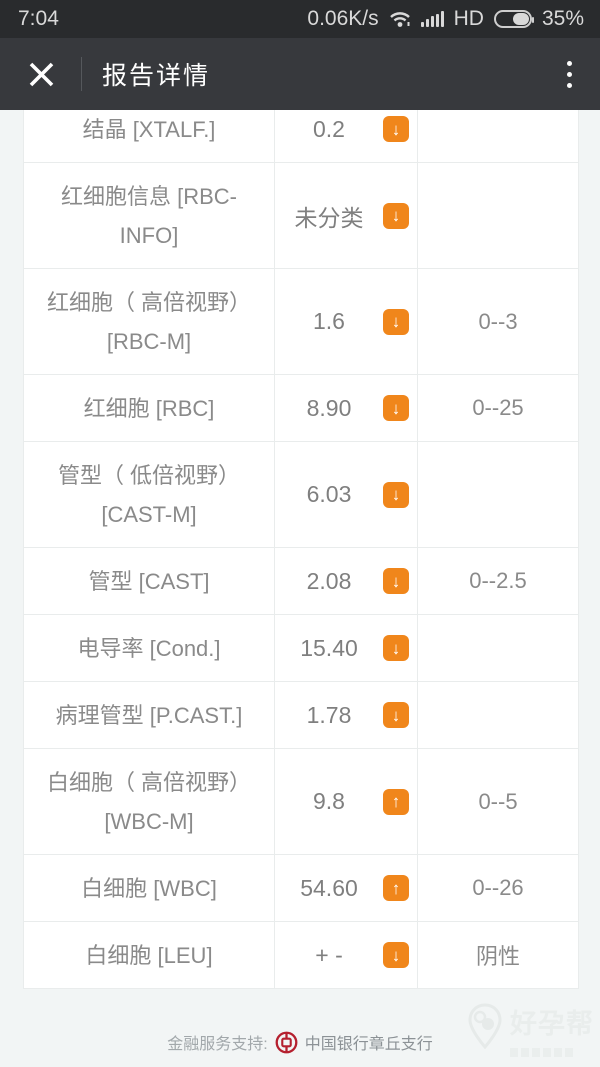 The width and height of the screenshot is (600, 1067). What do you see at coordinates (149, 215) in the screenshot?
I see `param-name: 红细胞信息 [RBC- INFO]` at bounding box center [149, 215].